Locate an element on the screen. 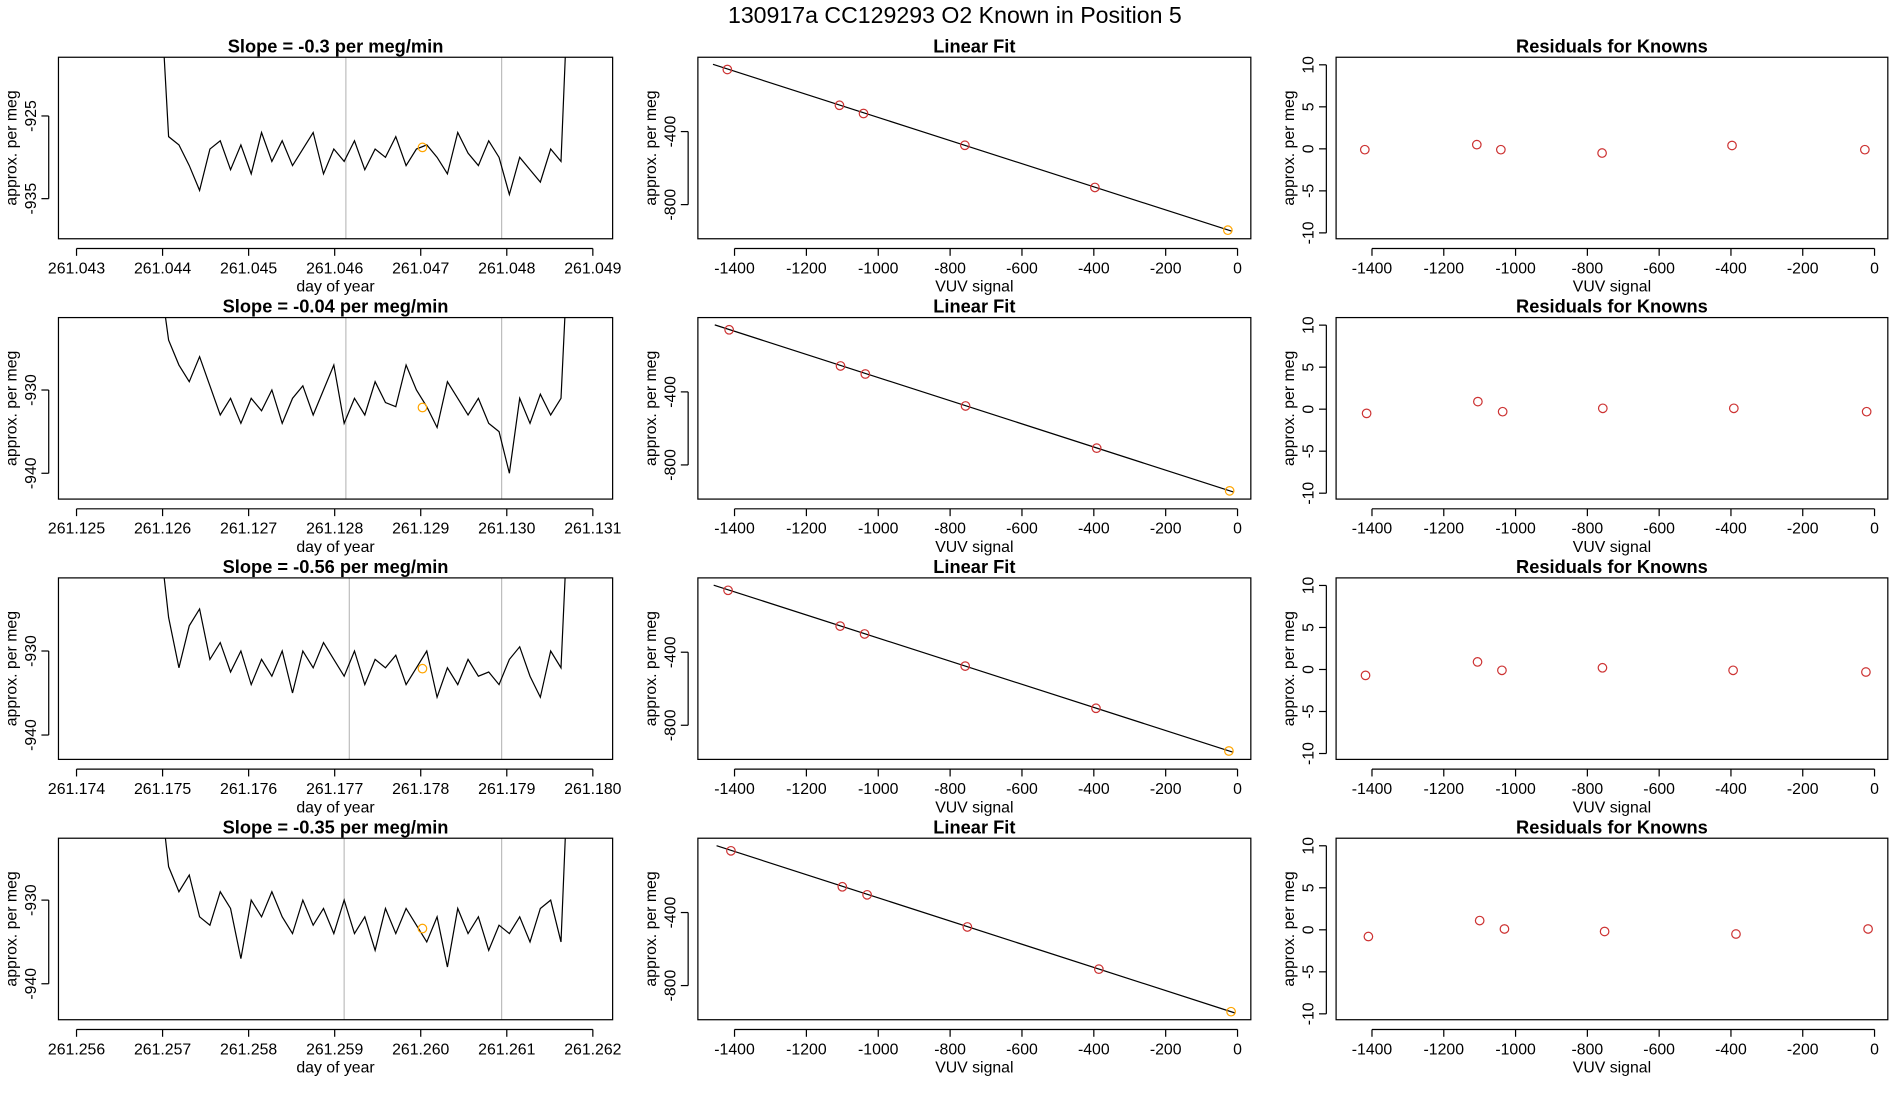  panel-title: Slope = -0.35 per meg/min is located at coordinates (336, 826).